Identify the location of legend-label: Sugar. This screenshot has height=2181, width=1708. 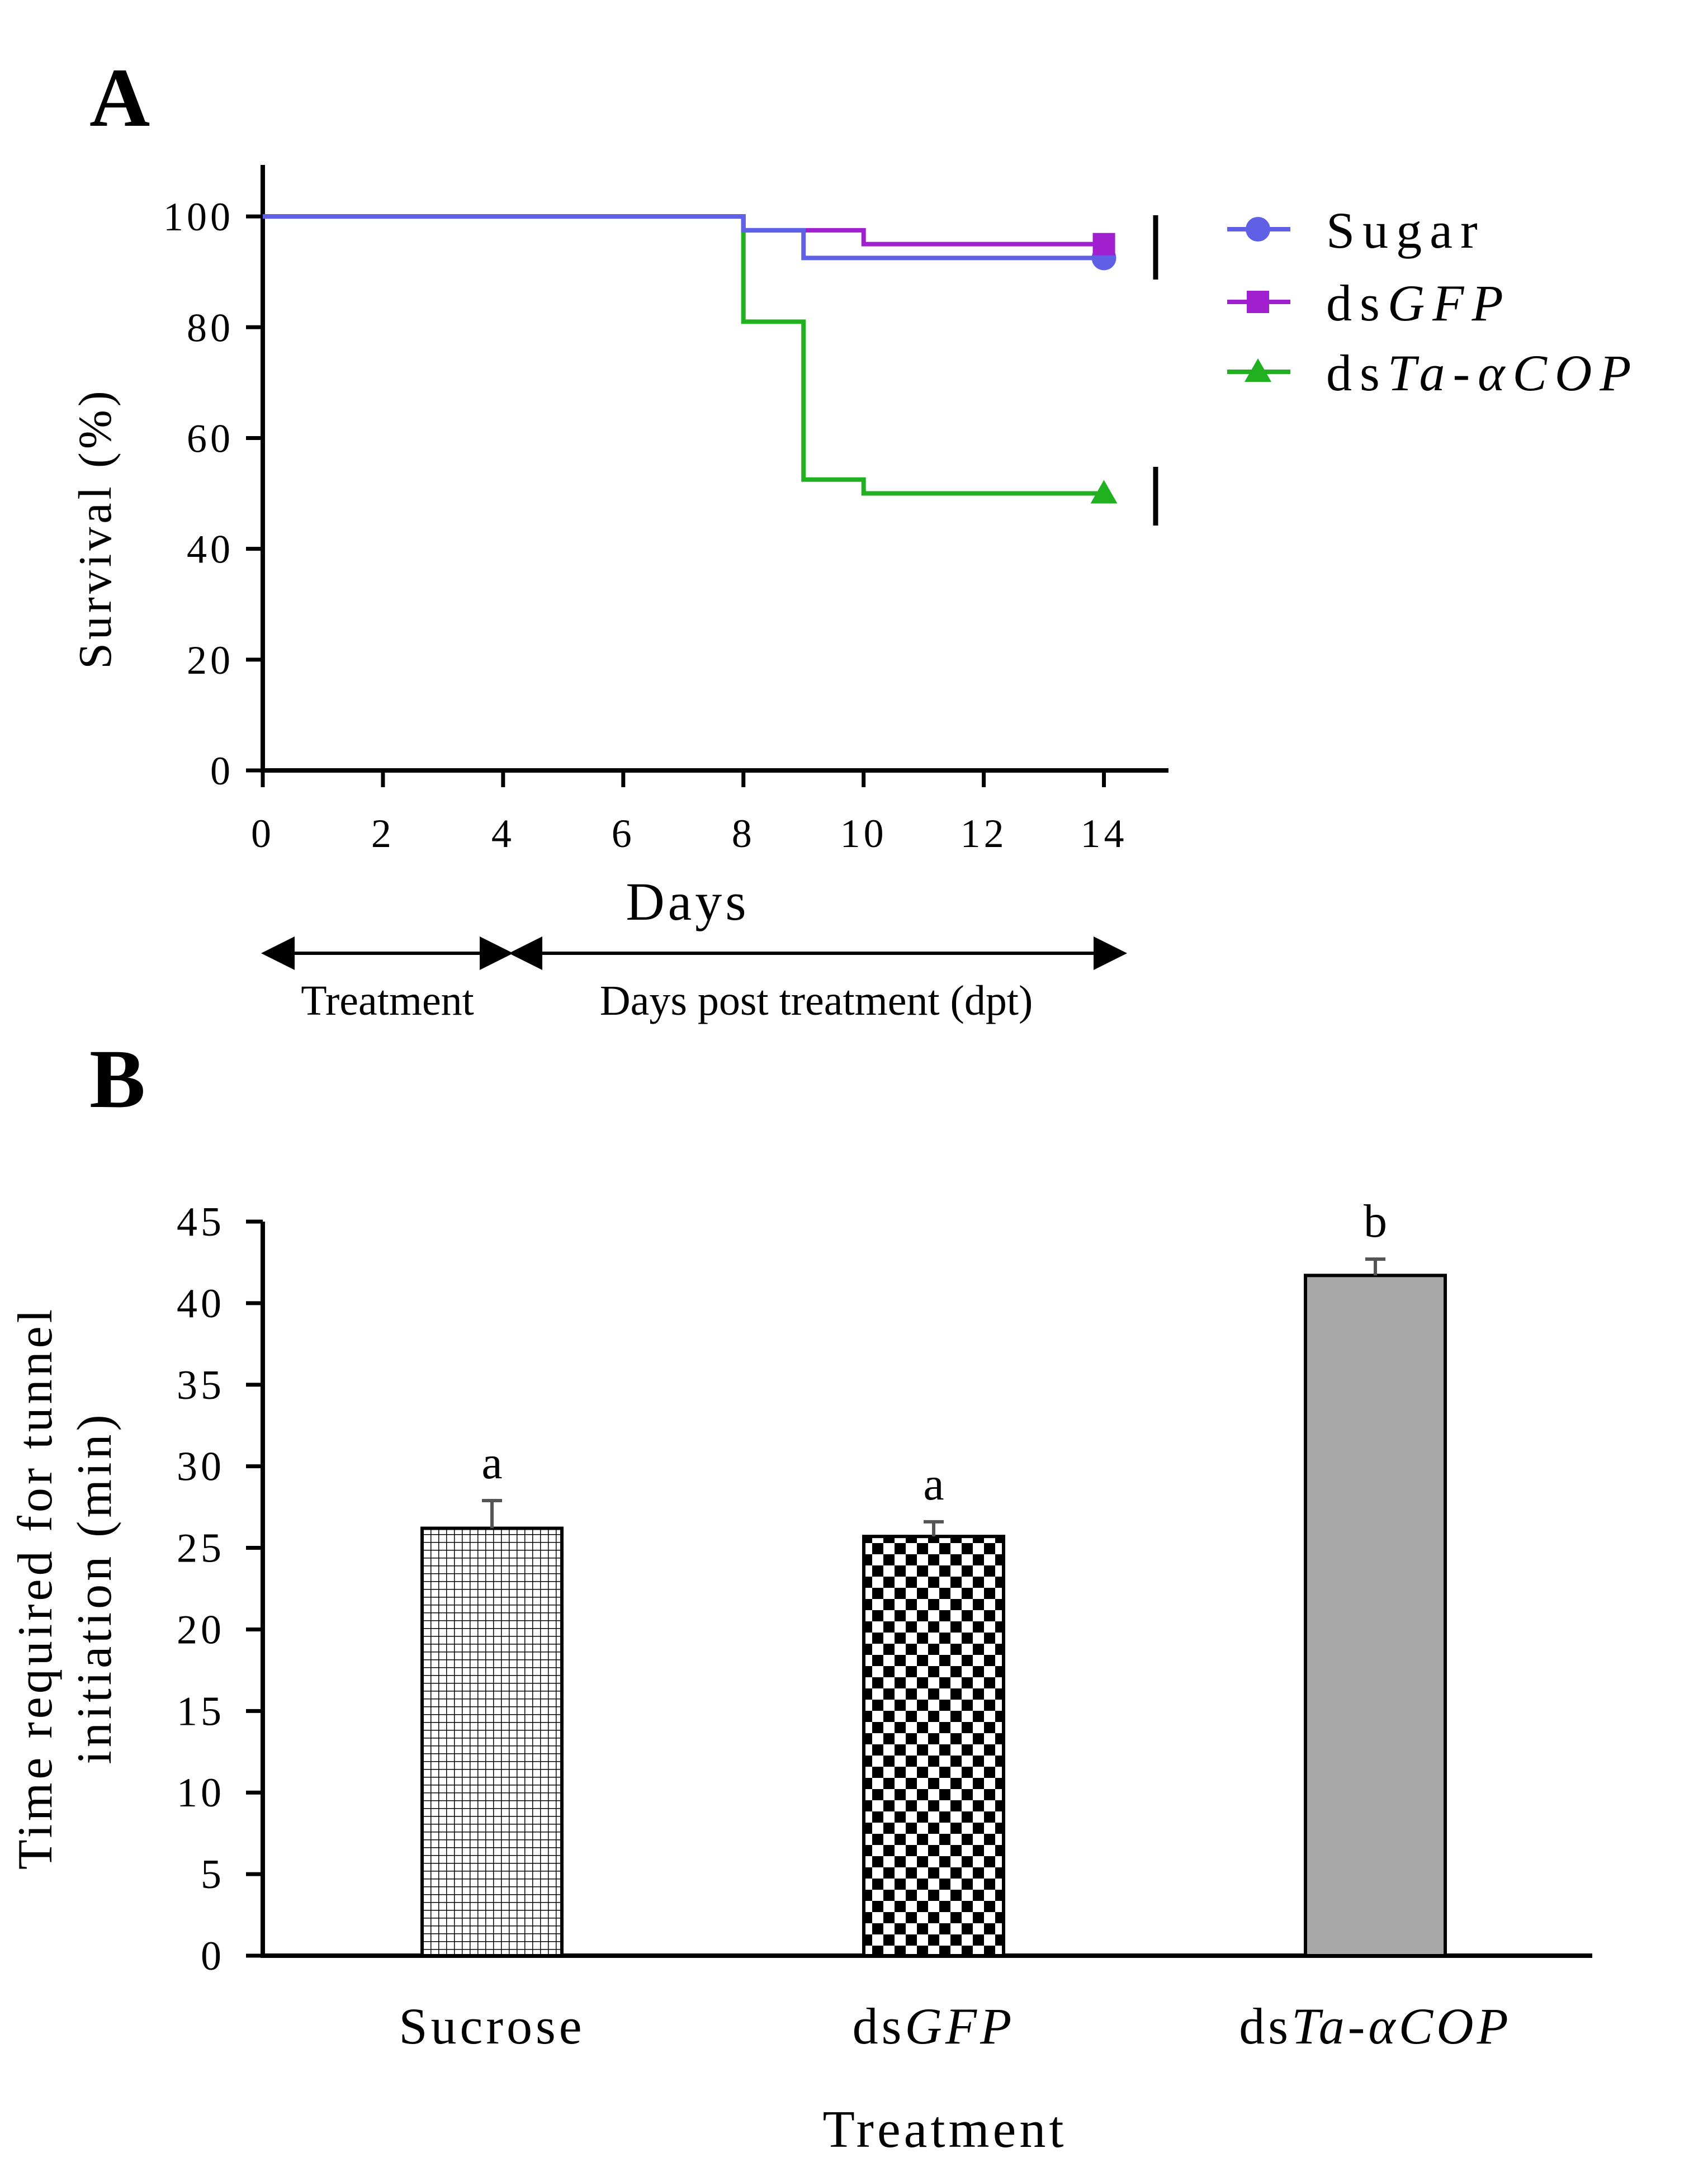
(1405, 230).